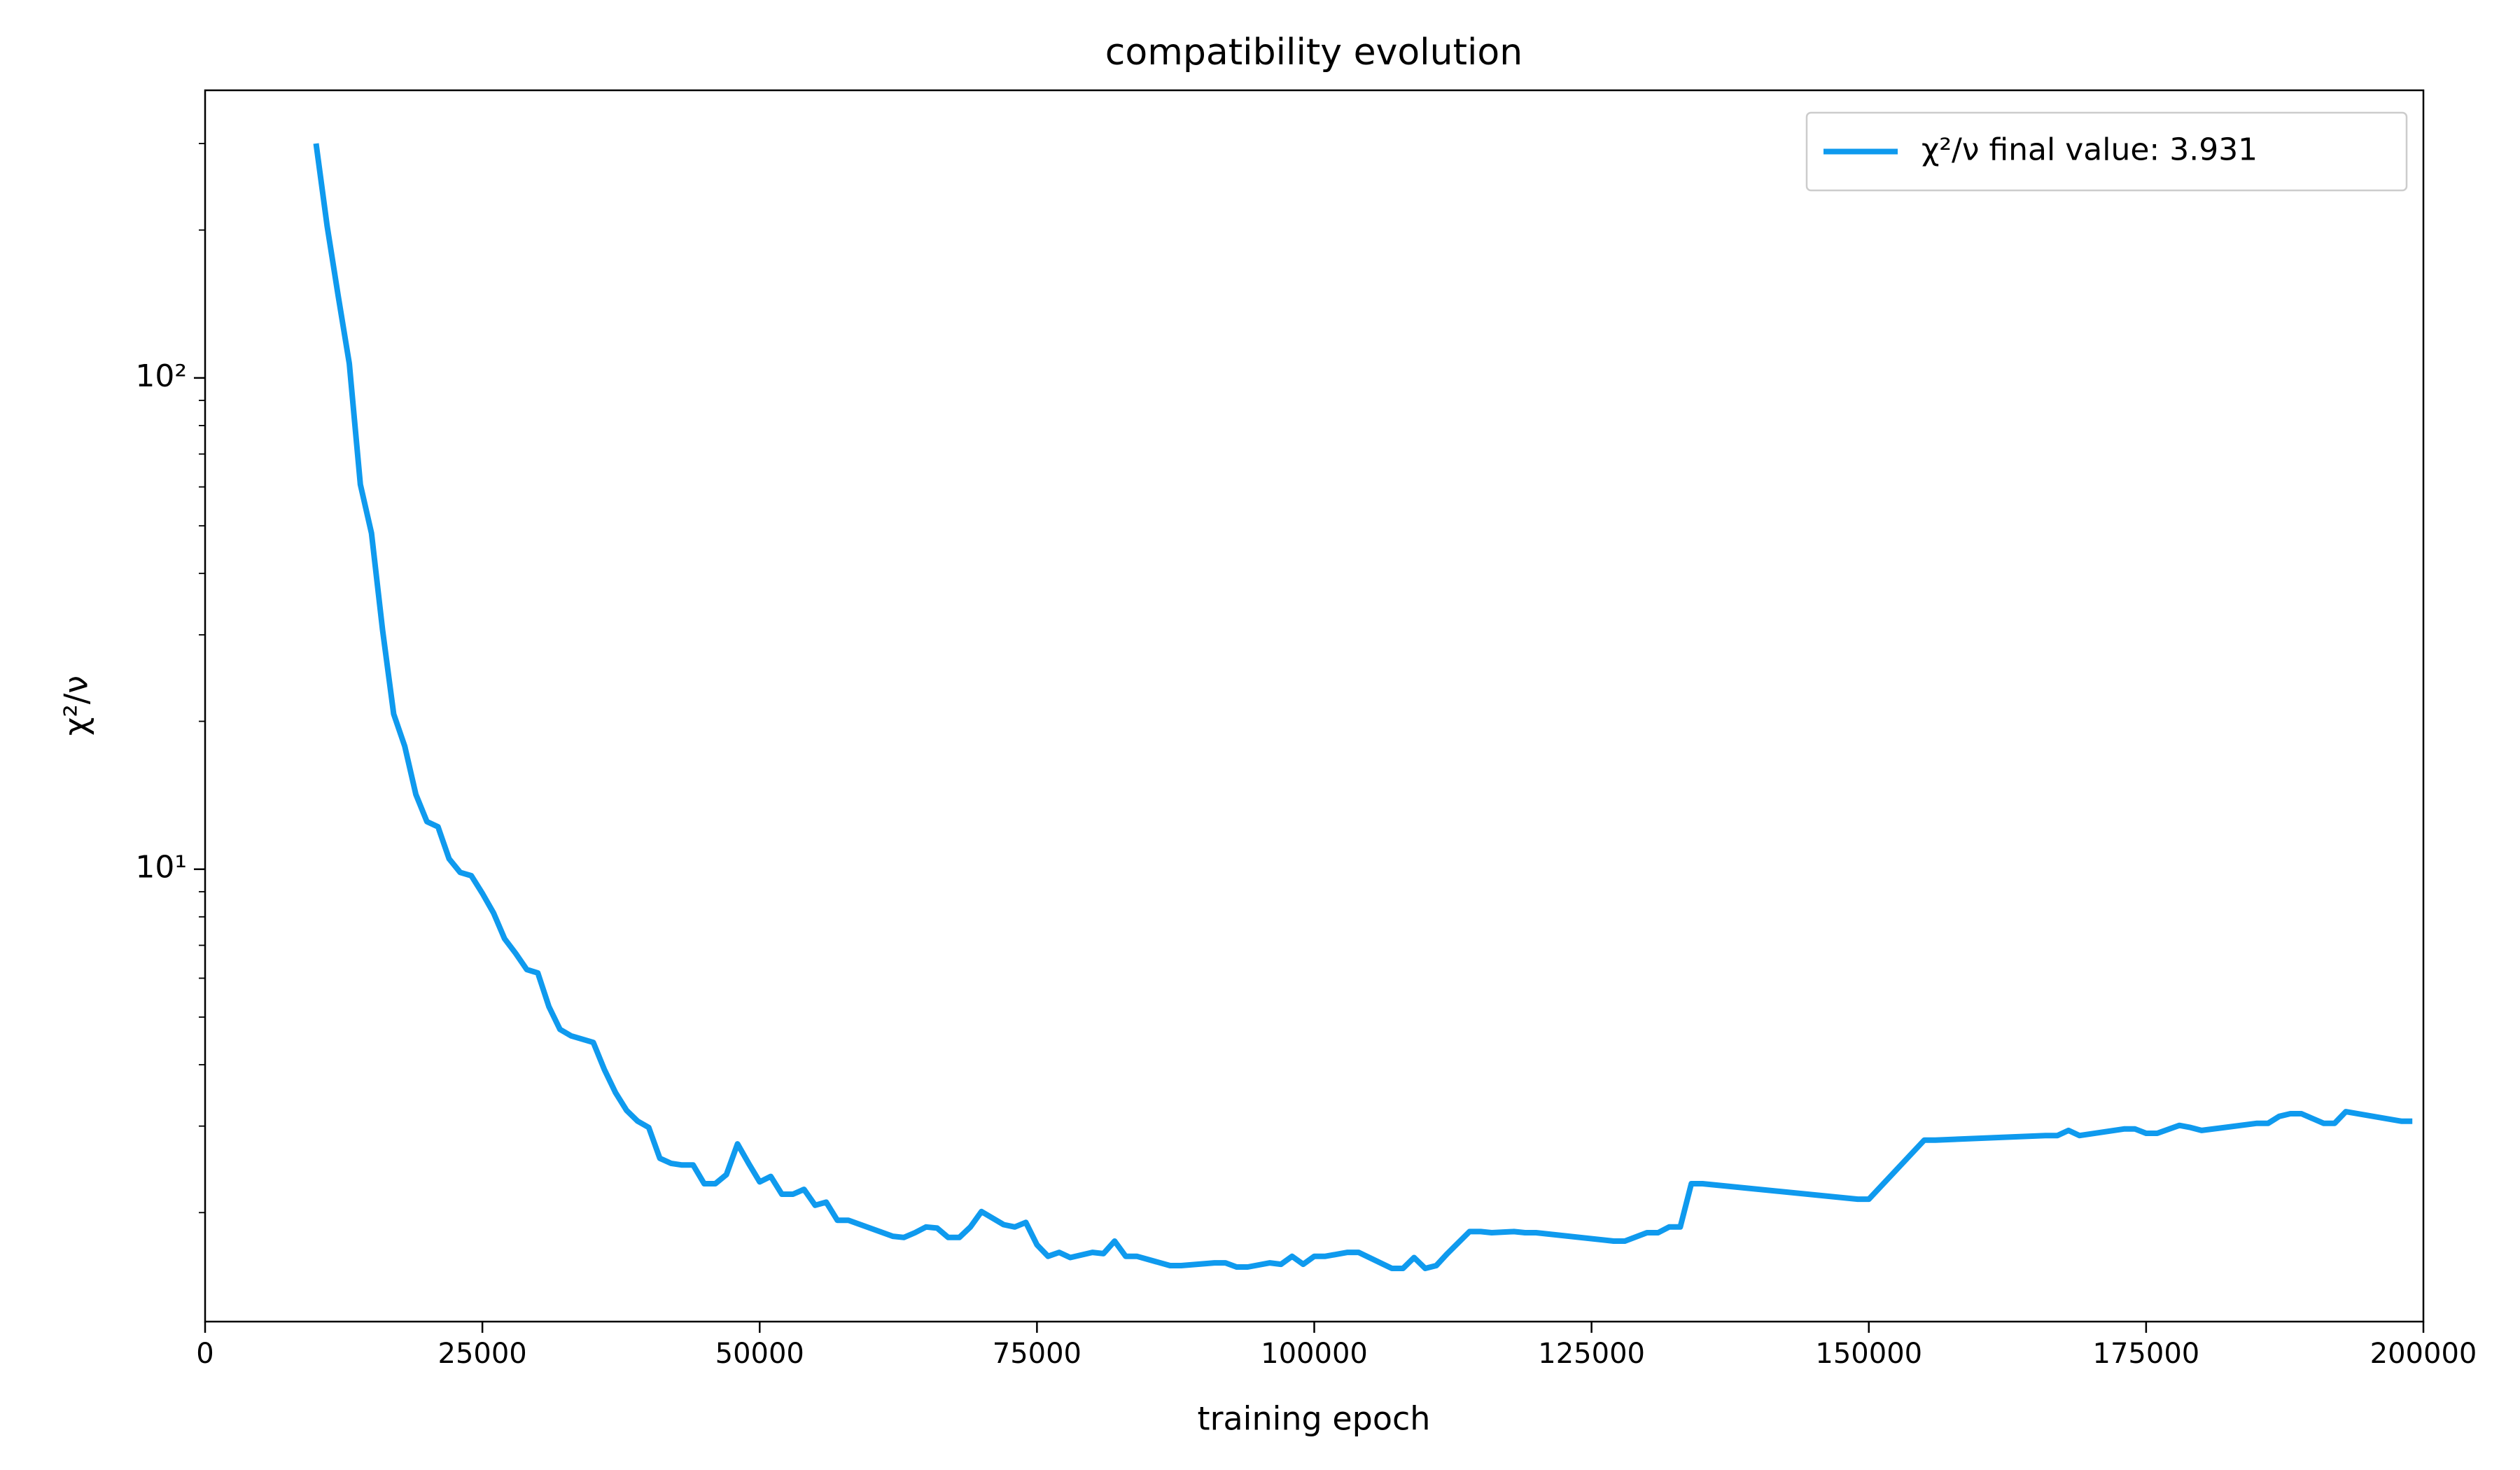 This screenshot has height=1470, width=2520. Describe the element at coordinates (759, 1354) in the screenshot. I see `x-tick-label: 50000` at that location.